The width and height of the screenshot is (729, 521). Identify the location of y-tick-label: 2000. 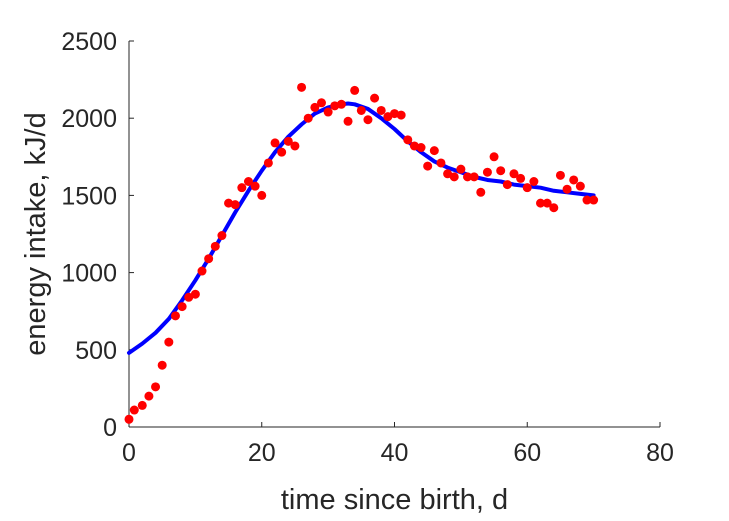
(89, 119).